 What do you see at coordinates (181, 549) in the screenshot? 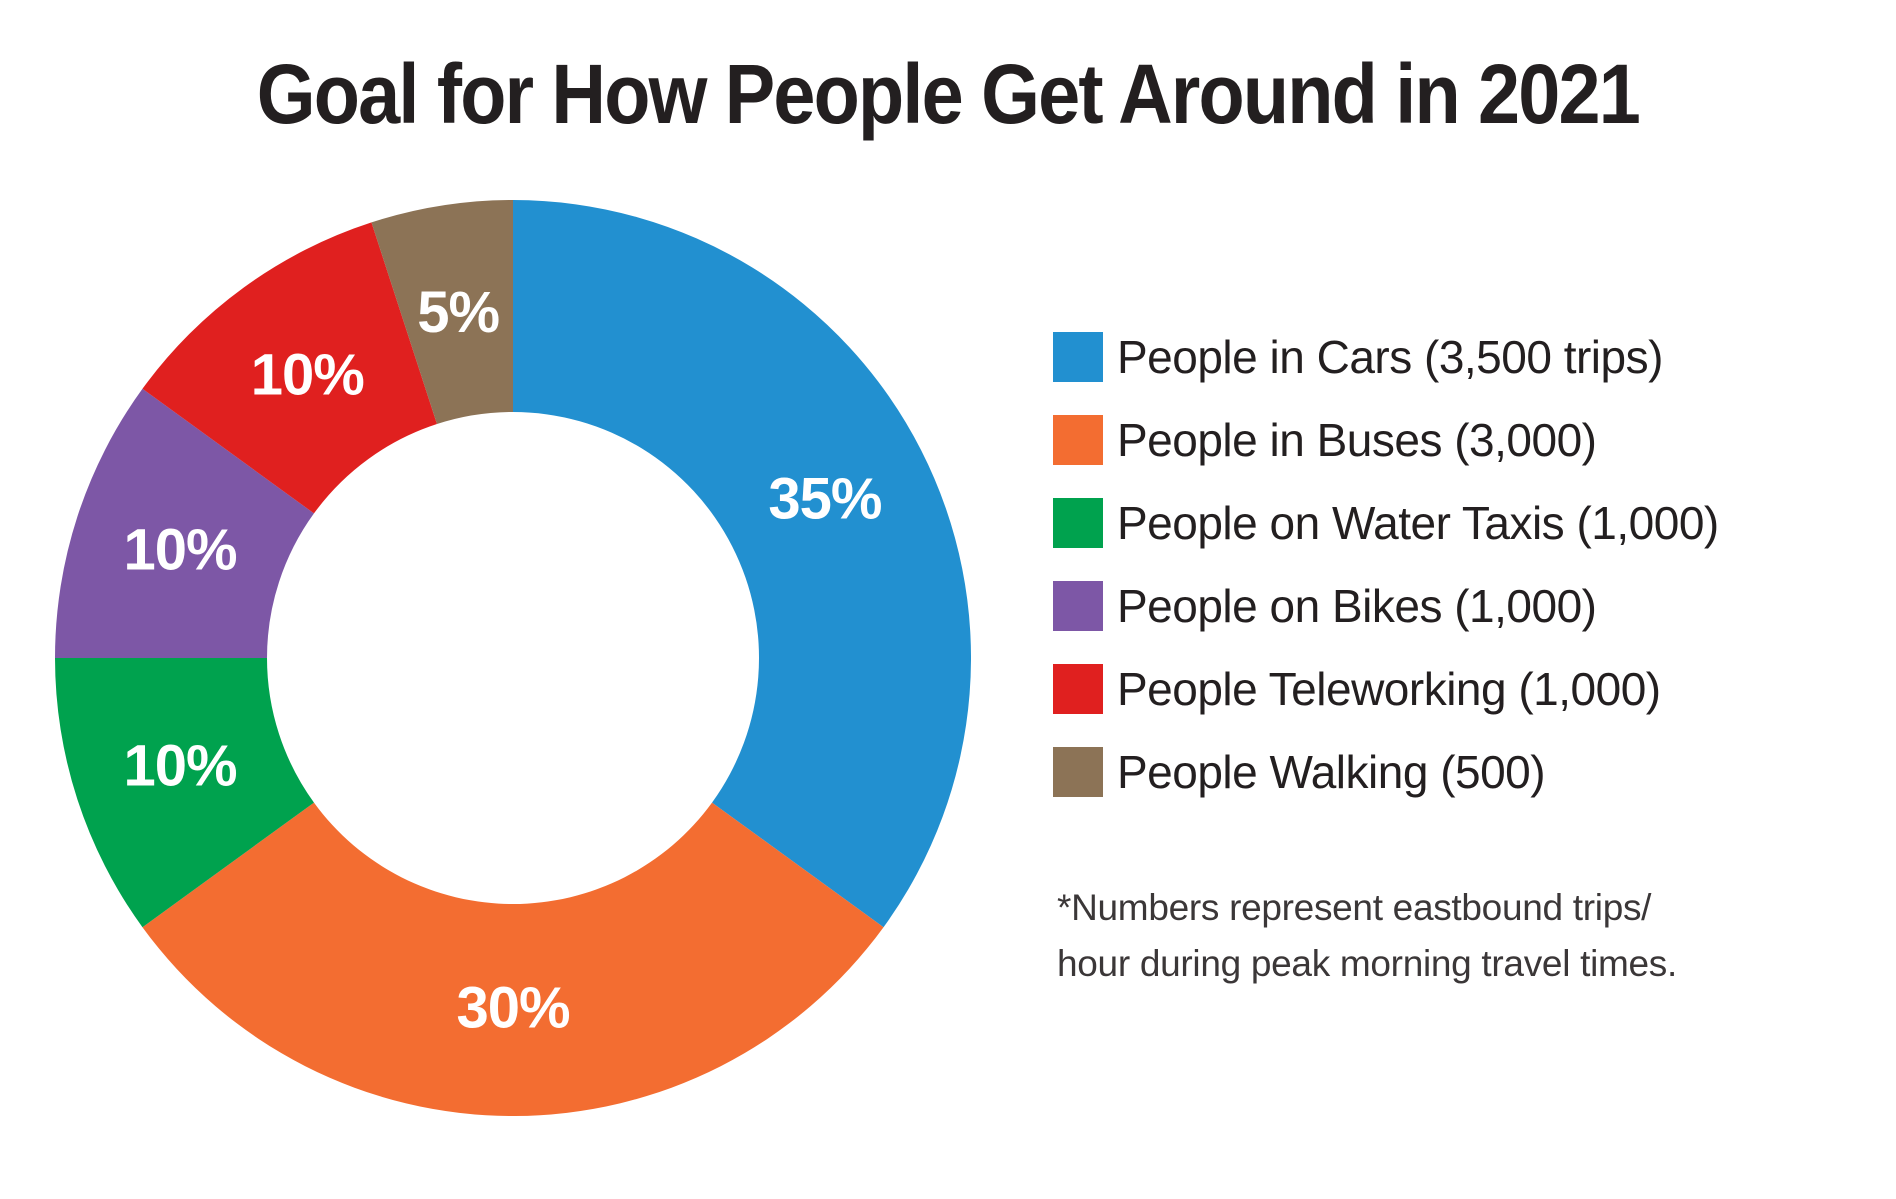
I see `slice-label-people-on-bikes: 10%` at bounding box center [181, 549].